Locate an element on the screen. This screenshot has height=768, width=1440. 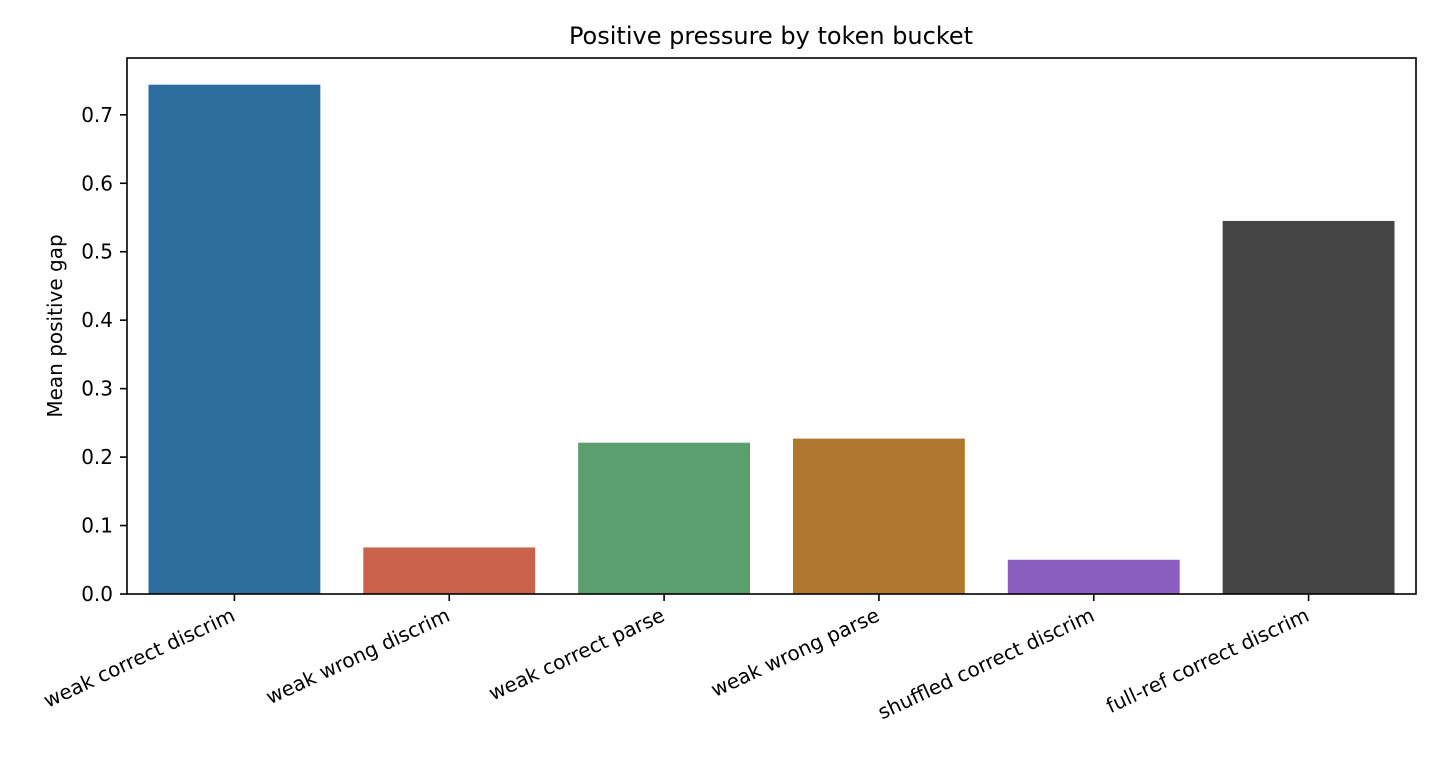
y-tick-label-1: 0.1 is located at coordinates (97, 526).